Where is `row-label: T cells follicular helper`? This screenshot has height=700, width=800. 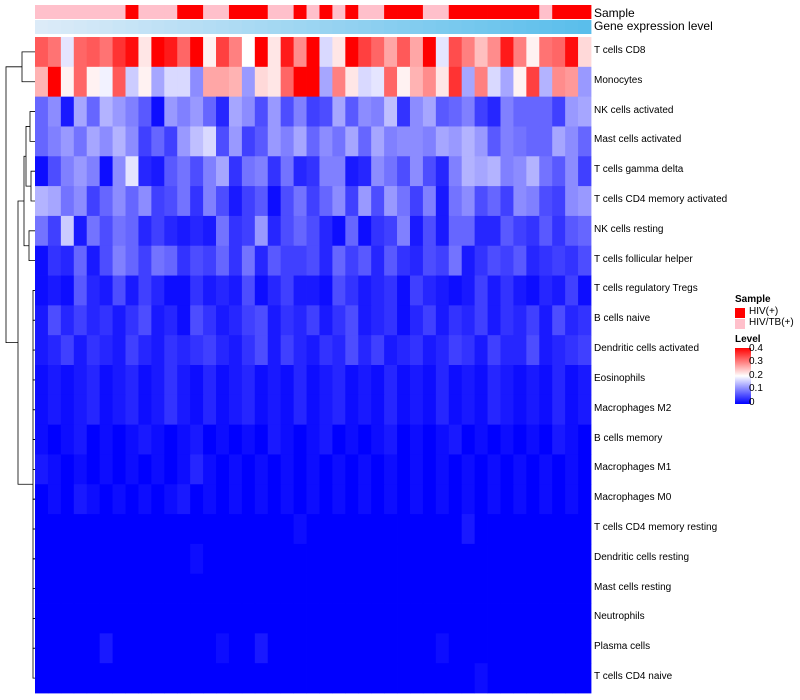 row-label: T cells follicular helper is located at coordinates (643, 259).